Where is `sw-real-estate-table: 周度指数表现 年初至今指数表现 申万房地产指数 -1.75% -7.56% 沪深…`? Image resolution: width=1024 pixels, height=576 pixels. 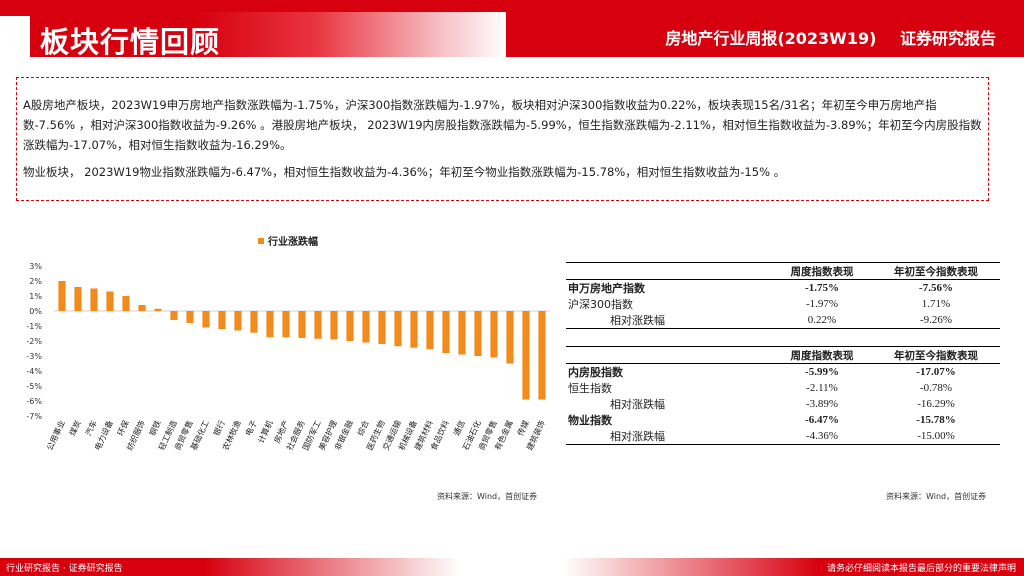
sw-real-estate-table: 周度指数表现 年初至今指数表现 申万房地产指数 -1.75% -7.56% 沪深… is located at coordinates (783, 295).